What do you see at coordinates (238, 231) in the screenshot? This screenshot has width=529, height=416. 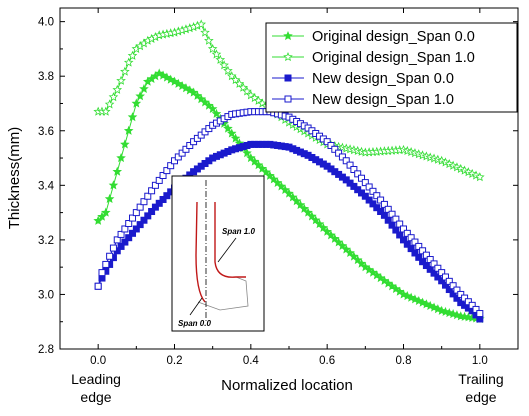 I see `inset-span1-label: Span 1.0` at bounding box center [238, 231].